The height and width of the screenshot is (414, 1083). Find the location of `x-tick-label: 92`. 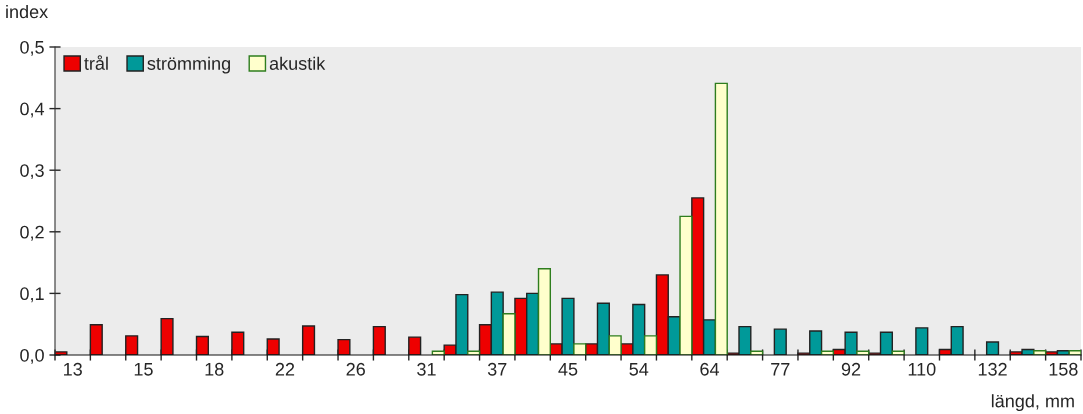

x-tick-label: 92 is located at coordinates (851, 369).